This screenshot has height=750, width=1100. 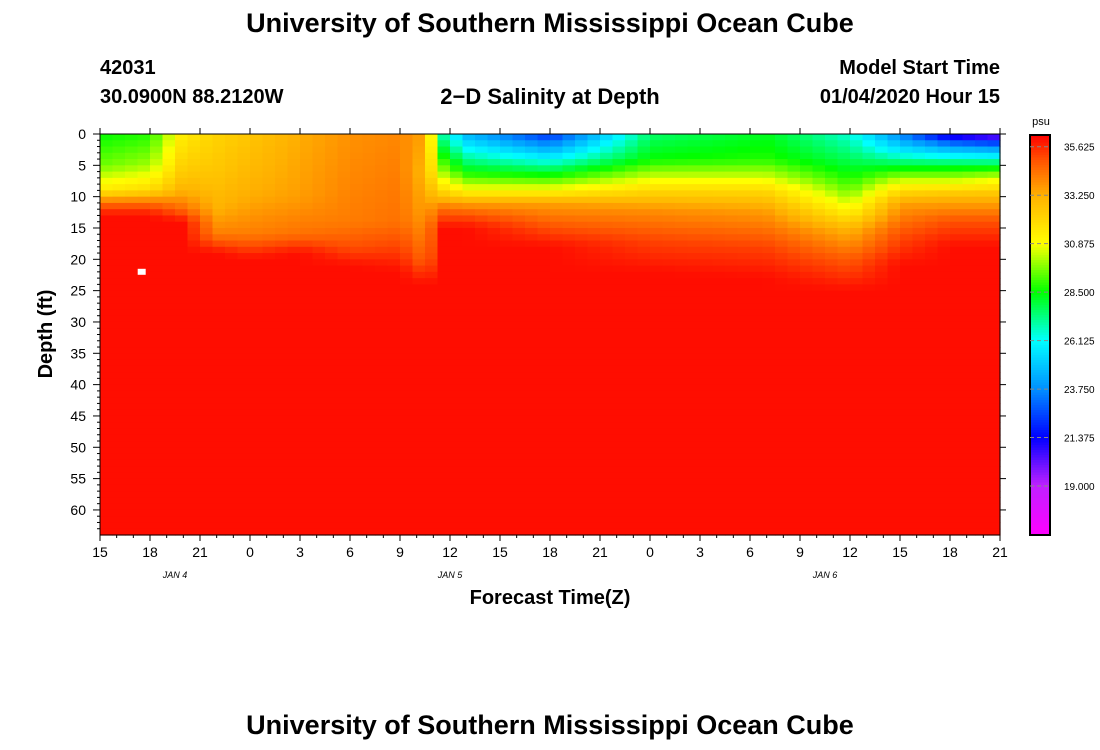 I want to click on colorbar-segment, so click(x=1040, y=157).